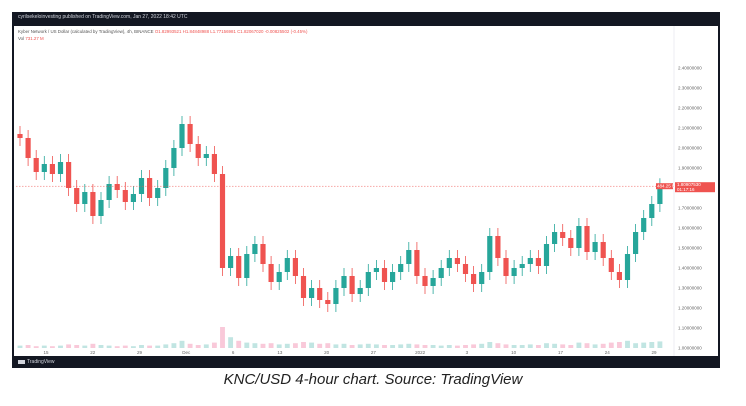 This screenshot has width=746, height=406. Describe the element at coordinates (31, 38) in the screenshot. I see `volume-legend: Vol 731.27 M` at that location.